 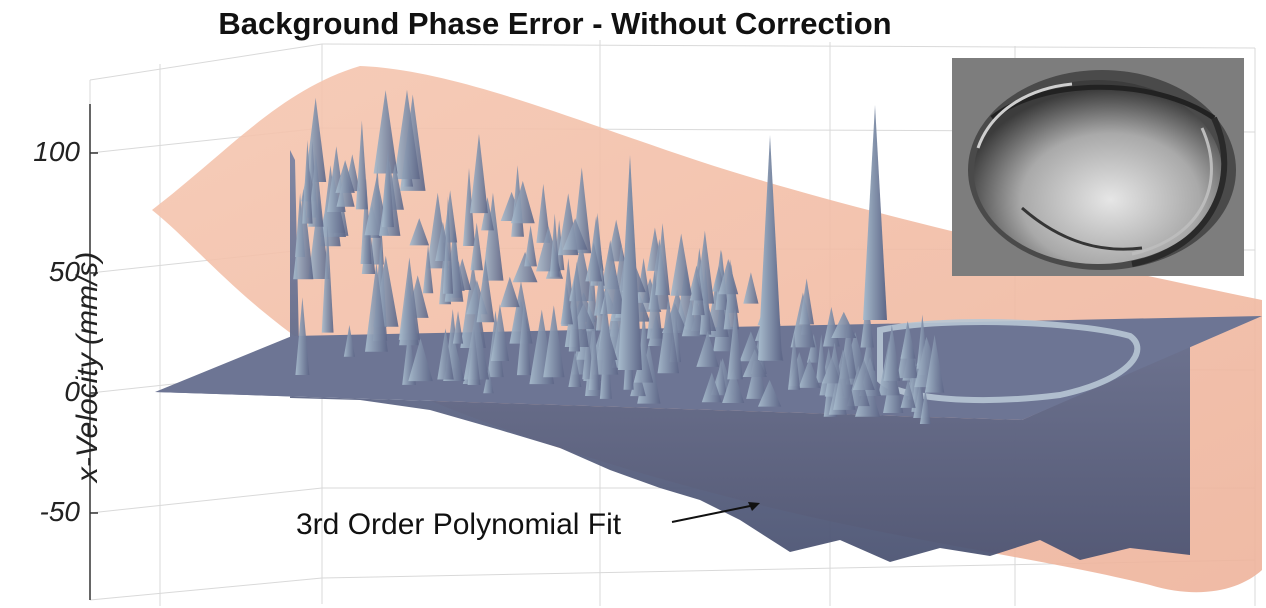 What do you see at coordinates (59, 511) in the screenshot?
I see `y-tick-label: -50` at bounding box center [59, 511].